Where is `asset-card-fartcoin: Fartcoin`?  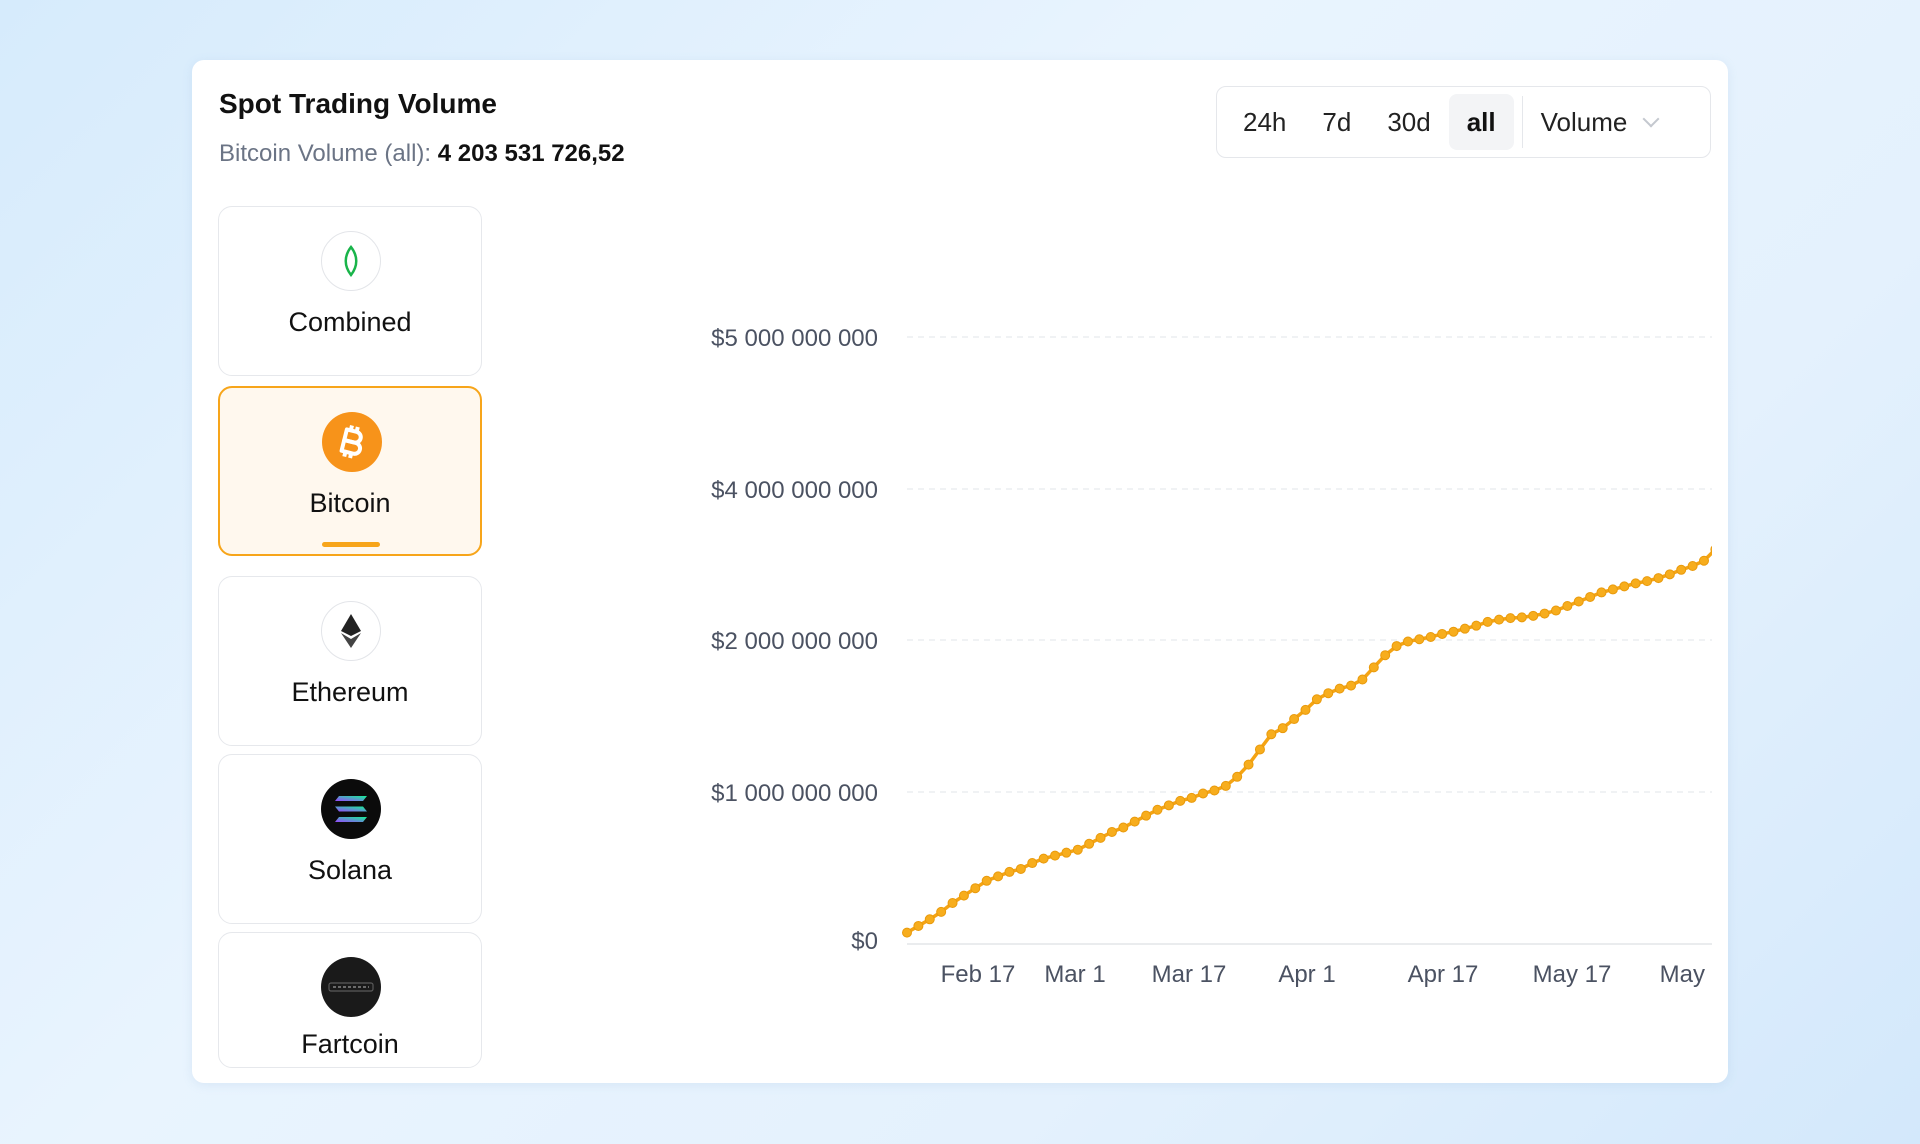
asset-card-fartcoin: Fartcoin is located at coordinates (350, 1000).